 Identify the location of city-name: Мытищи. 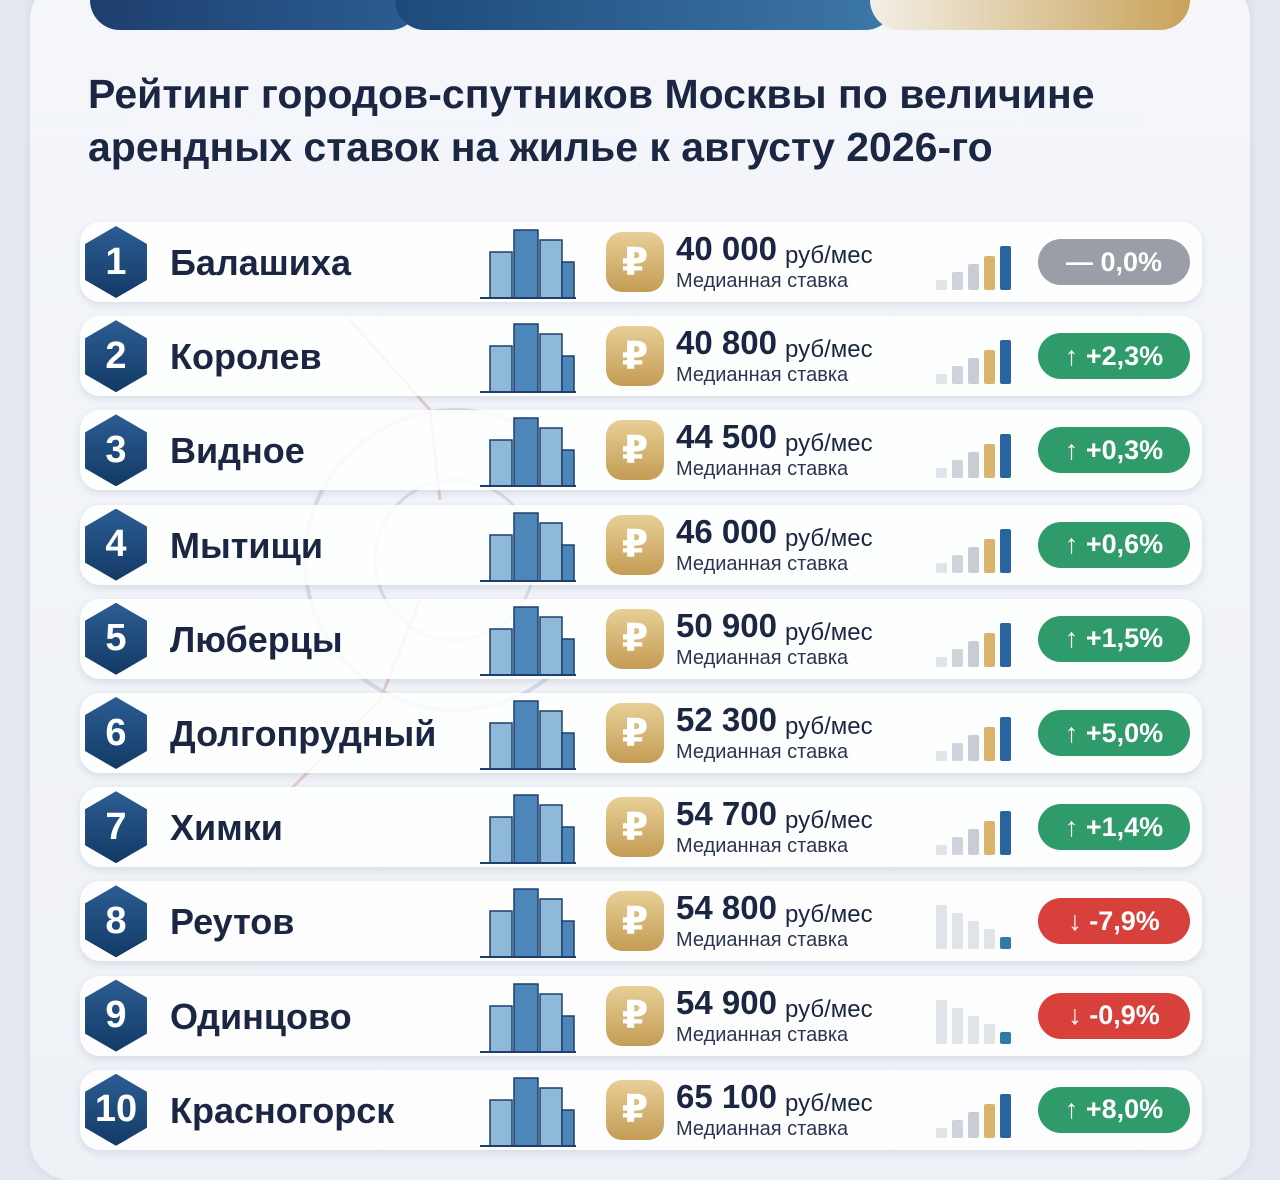
(246, 545).